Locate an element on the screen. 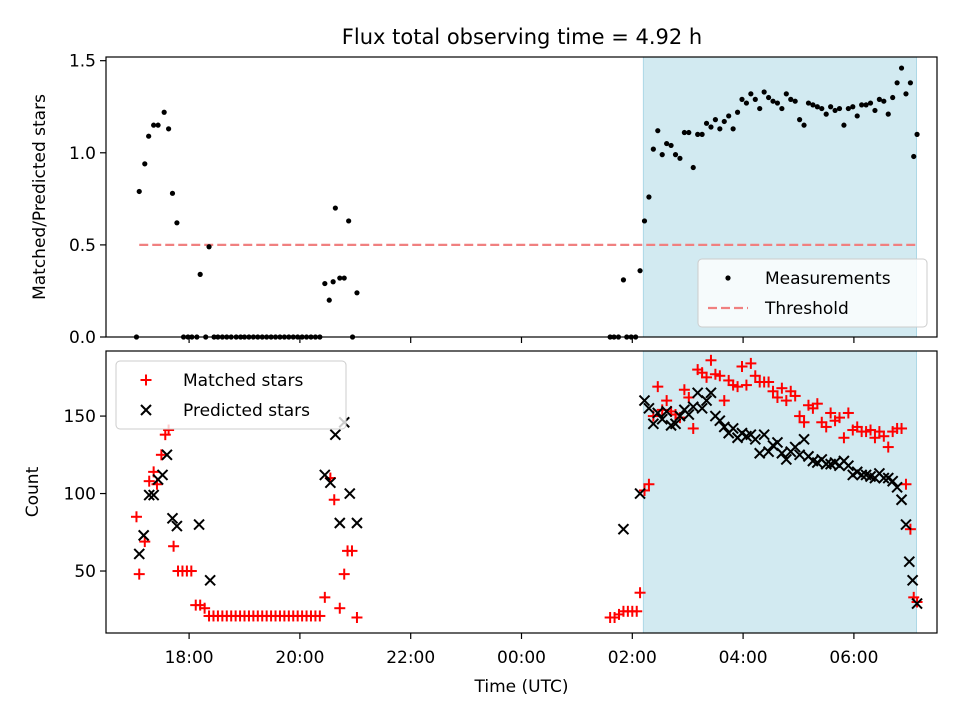 The height and width of the screenshot is (720, 960). x-tick-label: 20:00 is located at coordinates (299, 658).